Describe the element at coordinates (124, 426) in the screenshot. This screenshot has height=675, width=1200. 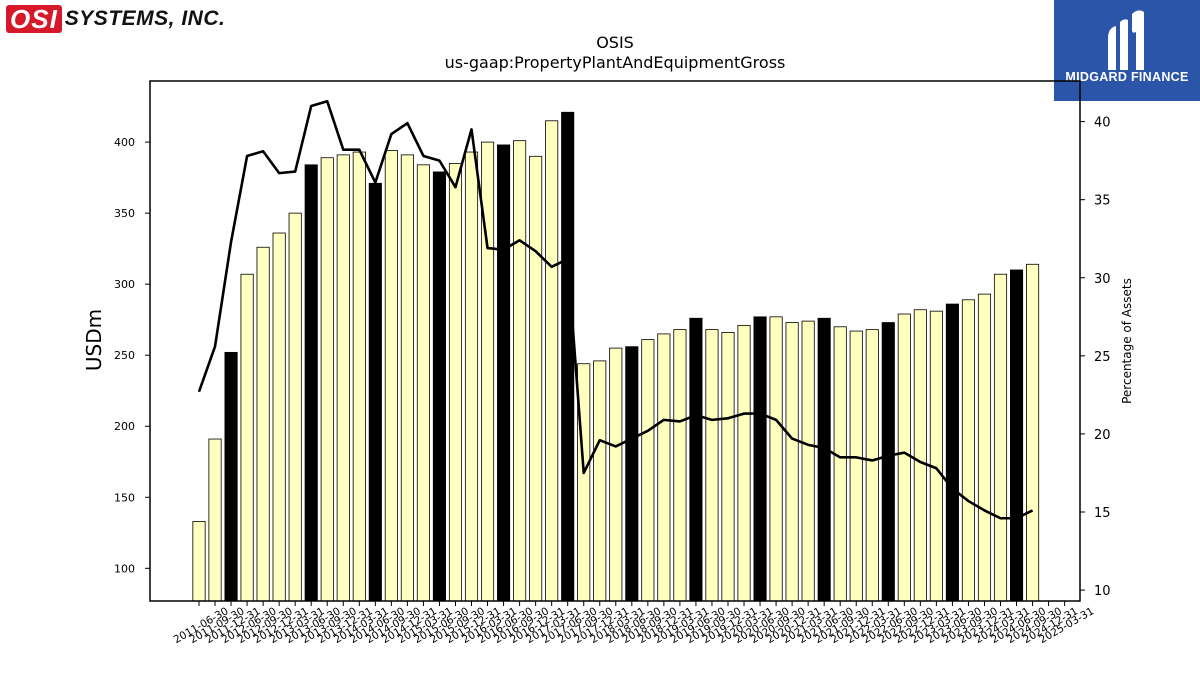
I see `y-tick-label: 200` at that location.